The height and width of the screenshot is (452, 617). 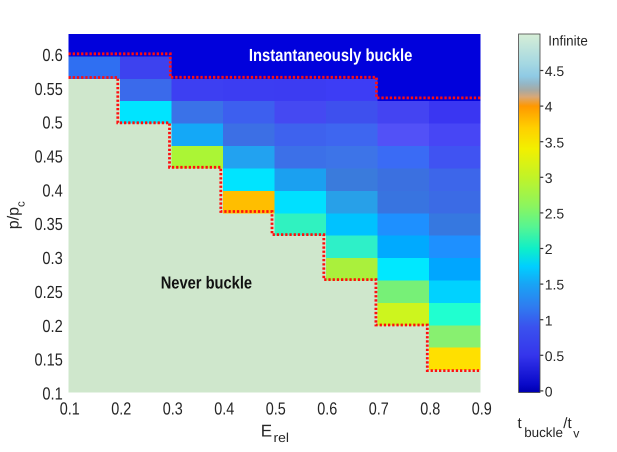 I want to click on svg-text: 3, so click(x=549, y=178).